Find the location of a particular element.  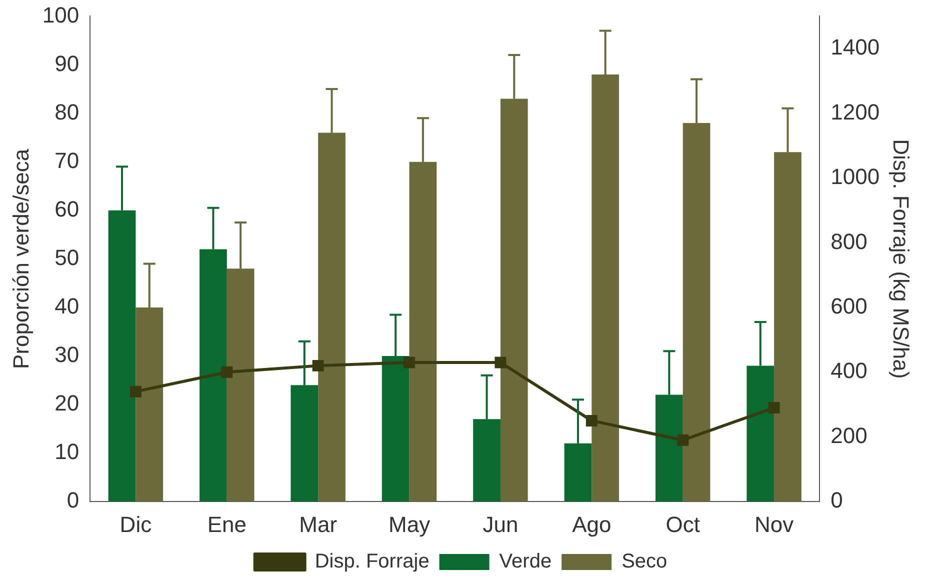

legend-label: Disp. Forraje is located at coordinates (372, 561).